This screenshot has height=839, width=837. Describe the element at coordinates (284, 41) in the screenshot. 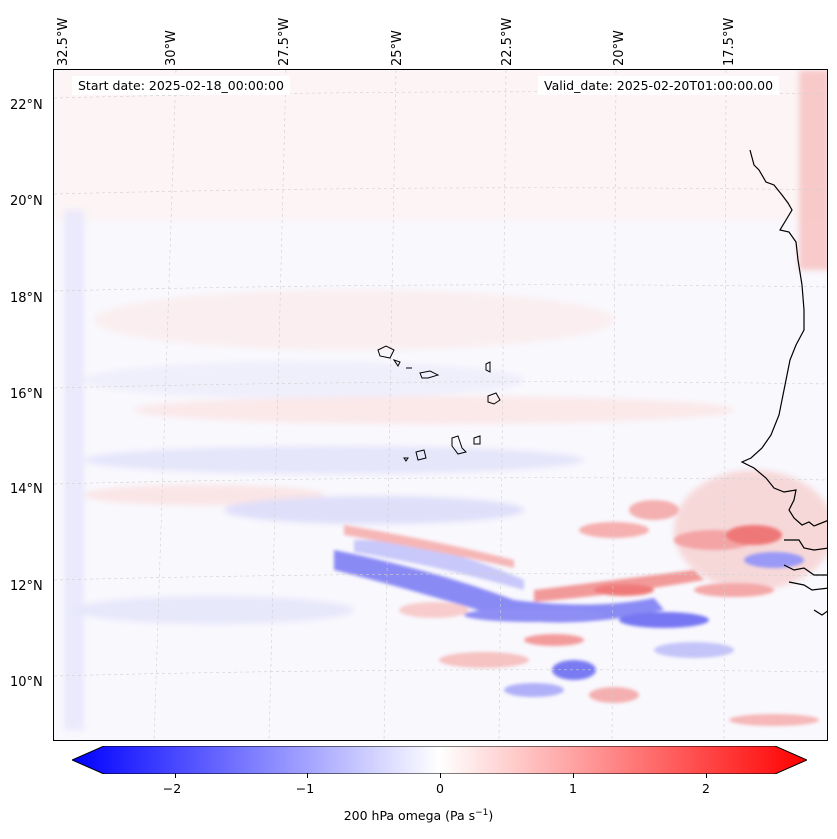

I see `lon-label-27-5w: 27.5°W` at that location.